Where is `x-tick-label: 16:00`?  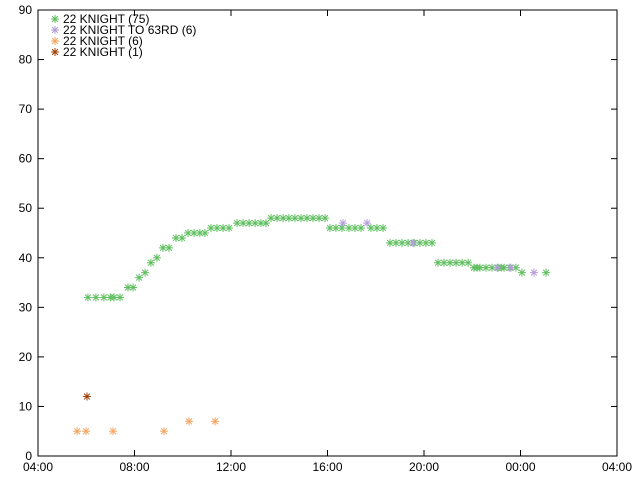
x-tick-label: 16:00 is located at coordinates (327, 467).